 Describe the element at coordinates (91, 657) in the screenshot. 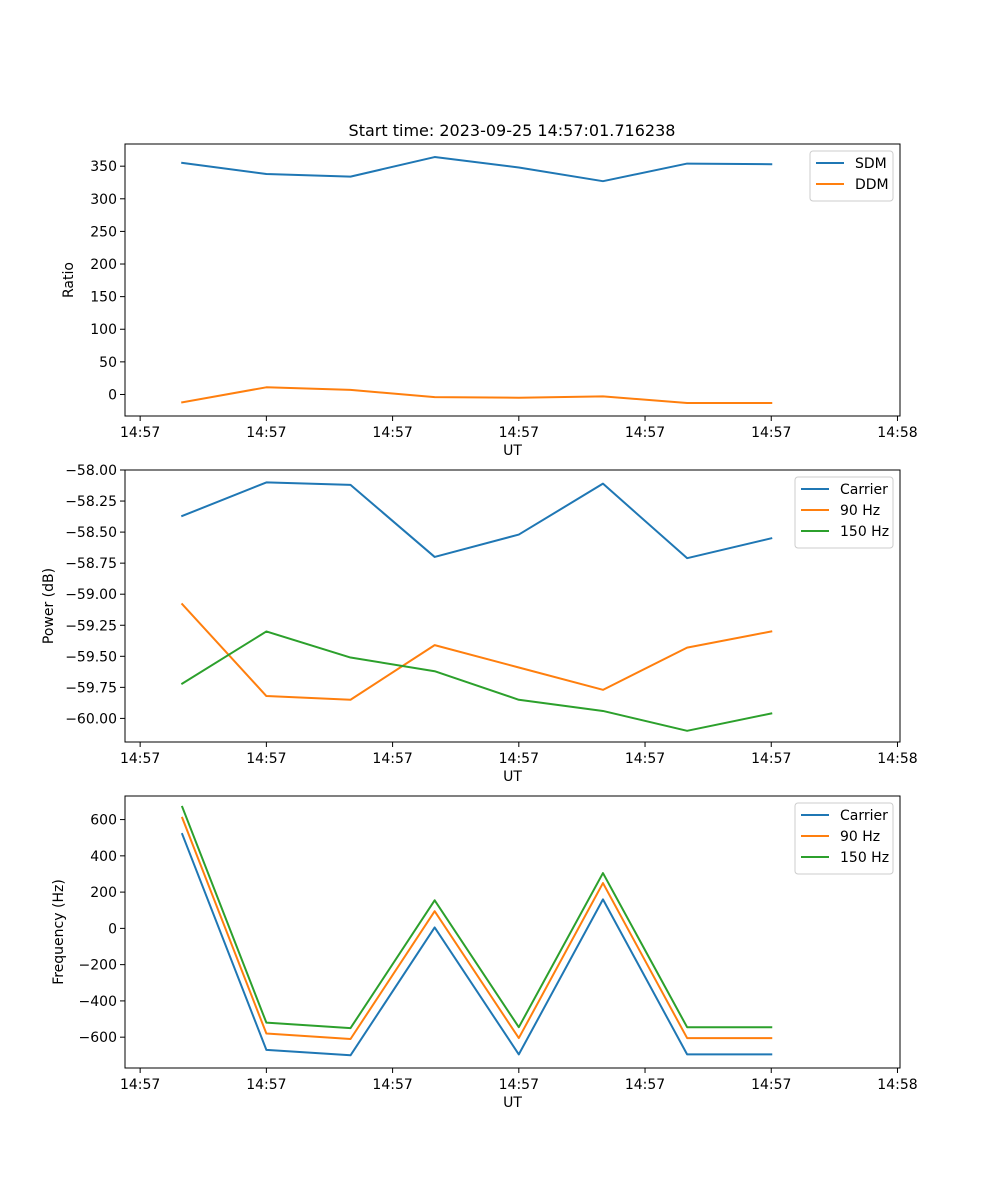

I see `y-tick-label: −59.50` at that location.